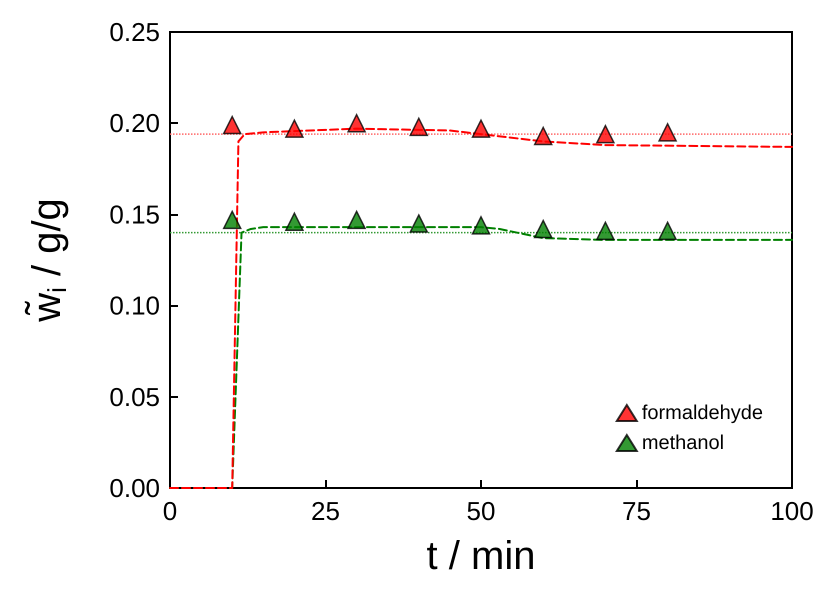  I want to click on x-tick-label: 50, so click(481, 511).